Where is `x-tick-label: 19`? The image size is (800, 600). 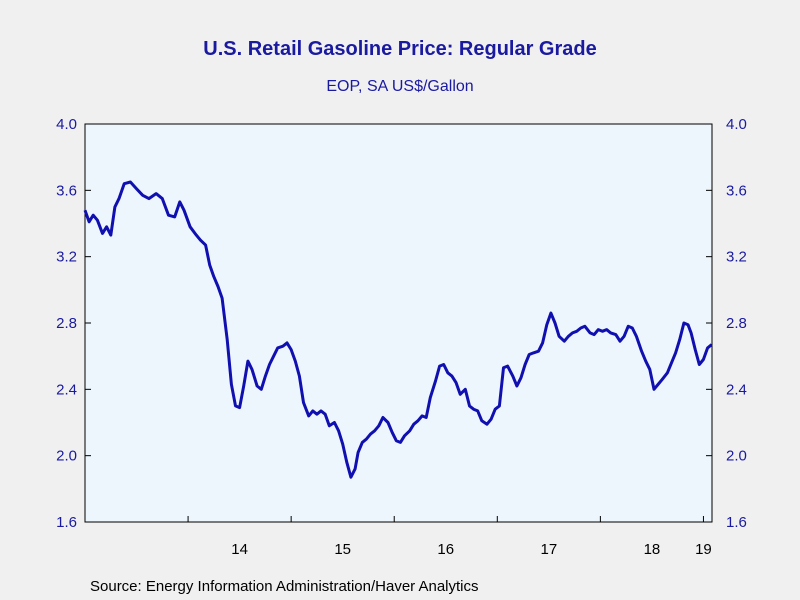 x-tick-label: 19 is located at coordinates (703, 549).